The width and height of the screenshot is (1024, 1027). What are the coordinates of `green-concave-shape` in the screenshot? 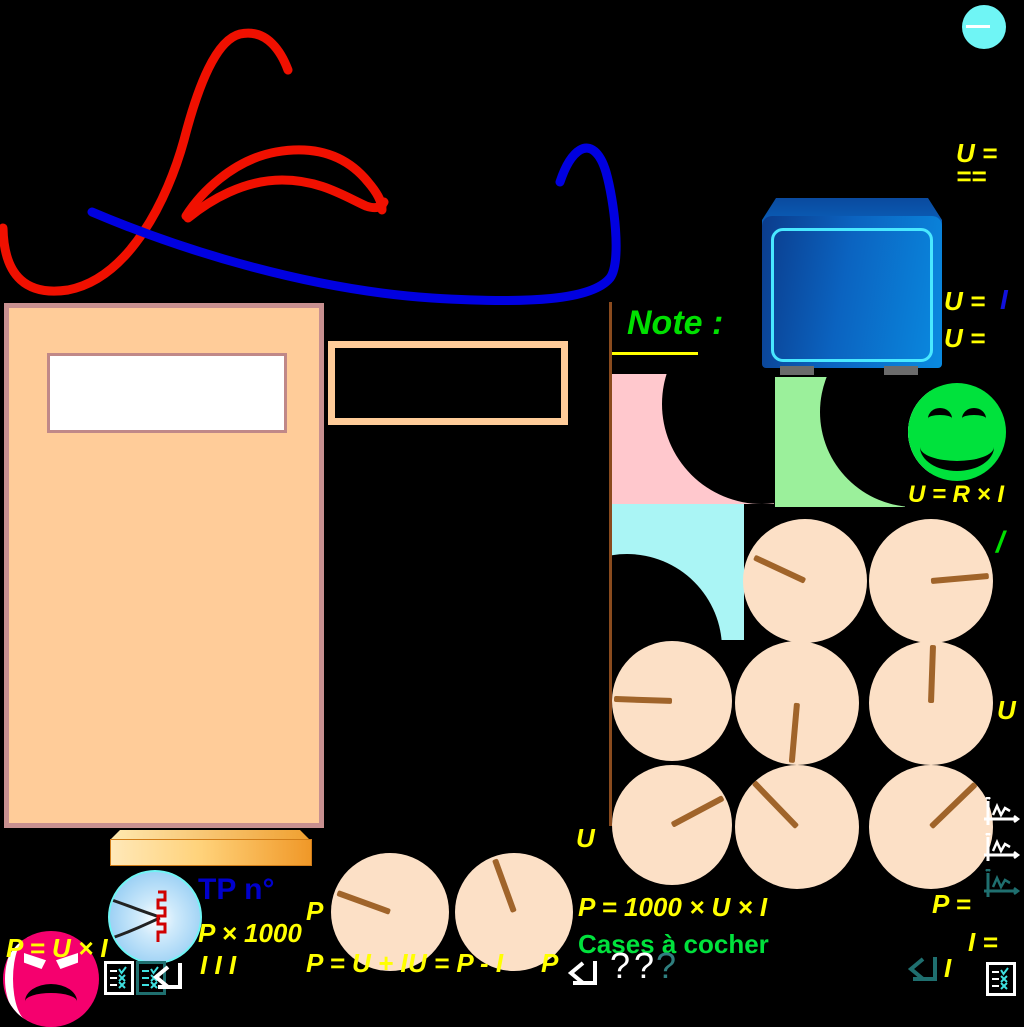 It's located at (840, 442).